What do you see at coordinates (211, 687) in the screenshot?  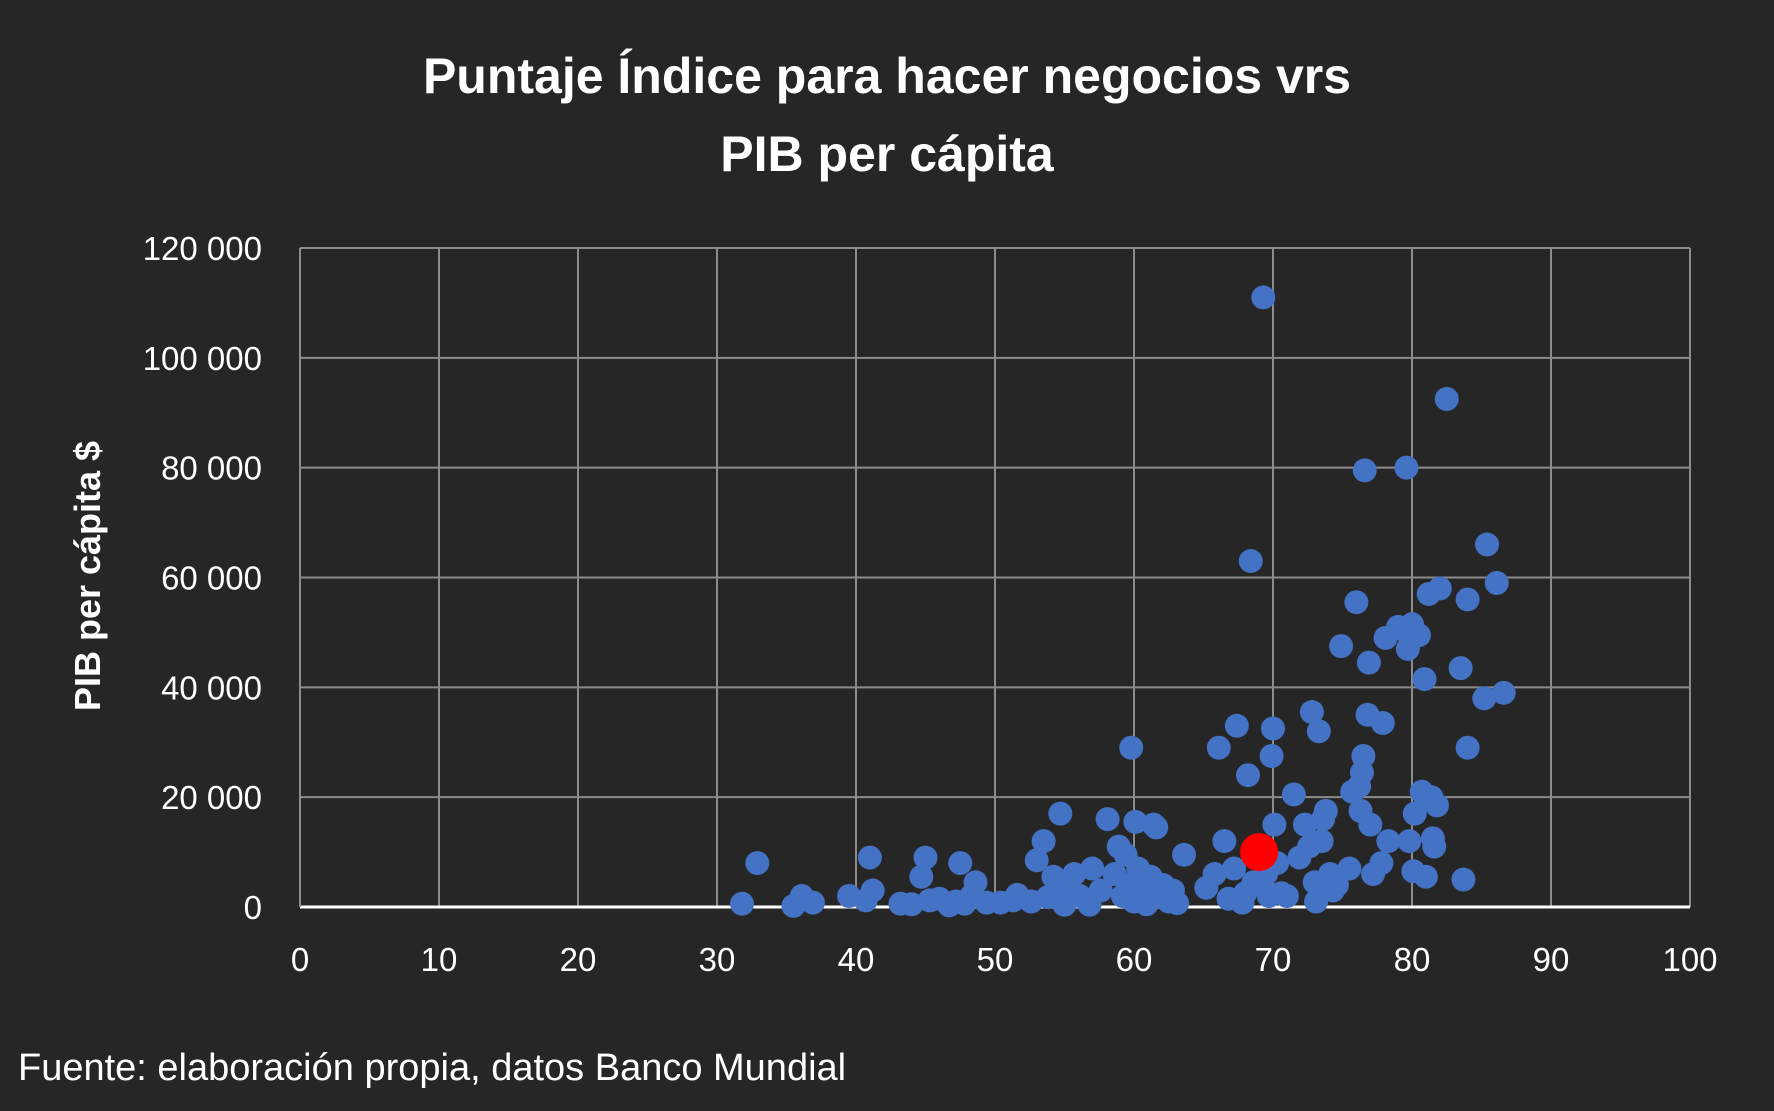 I see `y-tick-label: 40 000` at bounding box center [211, 687].